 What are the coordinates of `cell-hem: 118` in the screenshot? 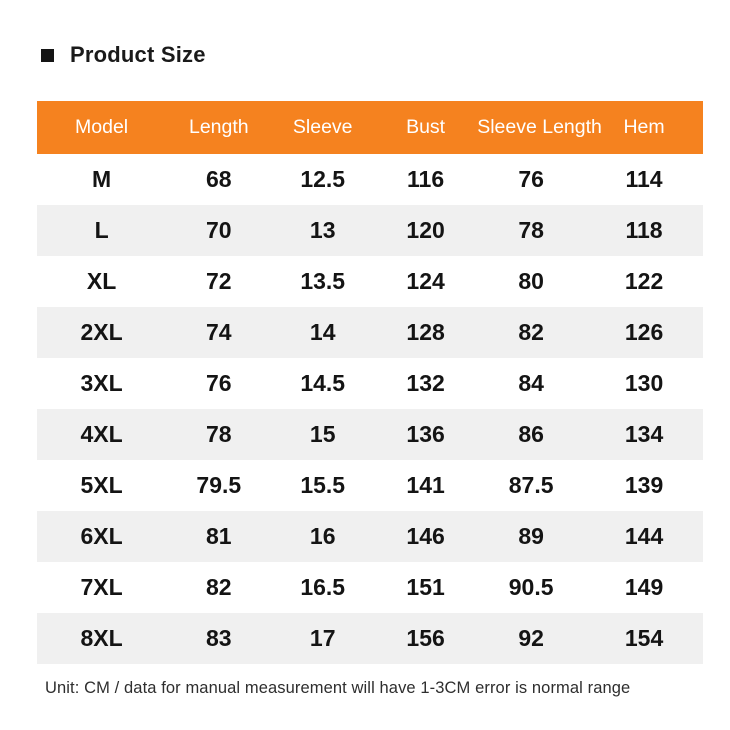 It's located at (644, 230).